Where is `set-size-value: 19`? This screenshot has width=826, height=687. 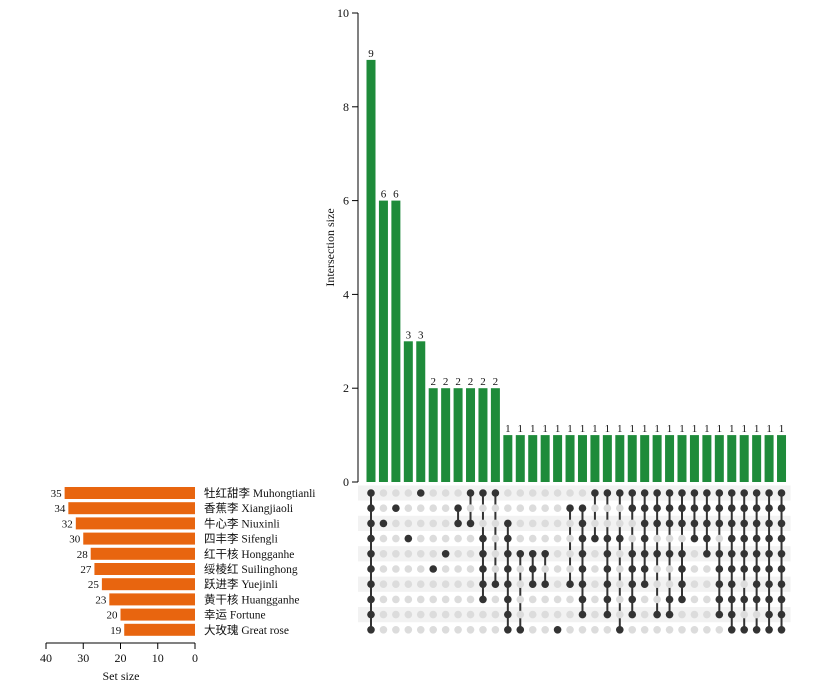
set-size-value: 19 is located at coordinates (116, 631).